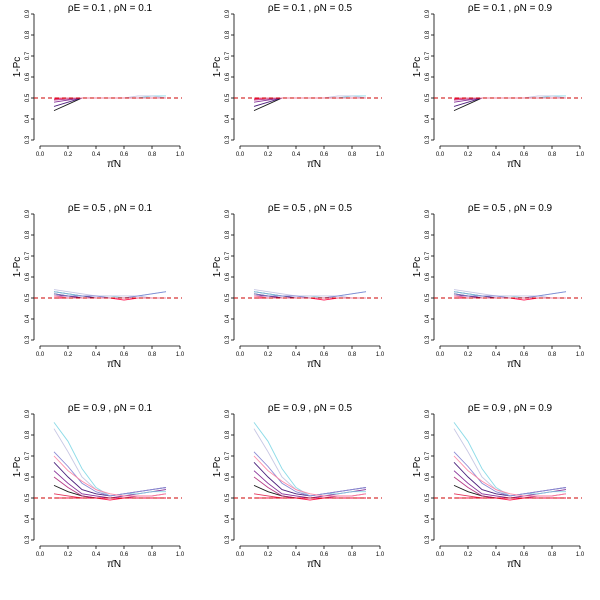  Describe the element at coordinates (310, 8) in the screenshot. I see `panel-title: ρE = 0.1 , ρN = 0.5` at that location.